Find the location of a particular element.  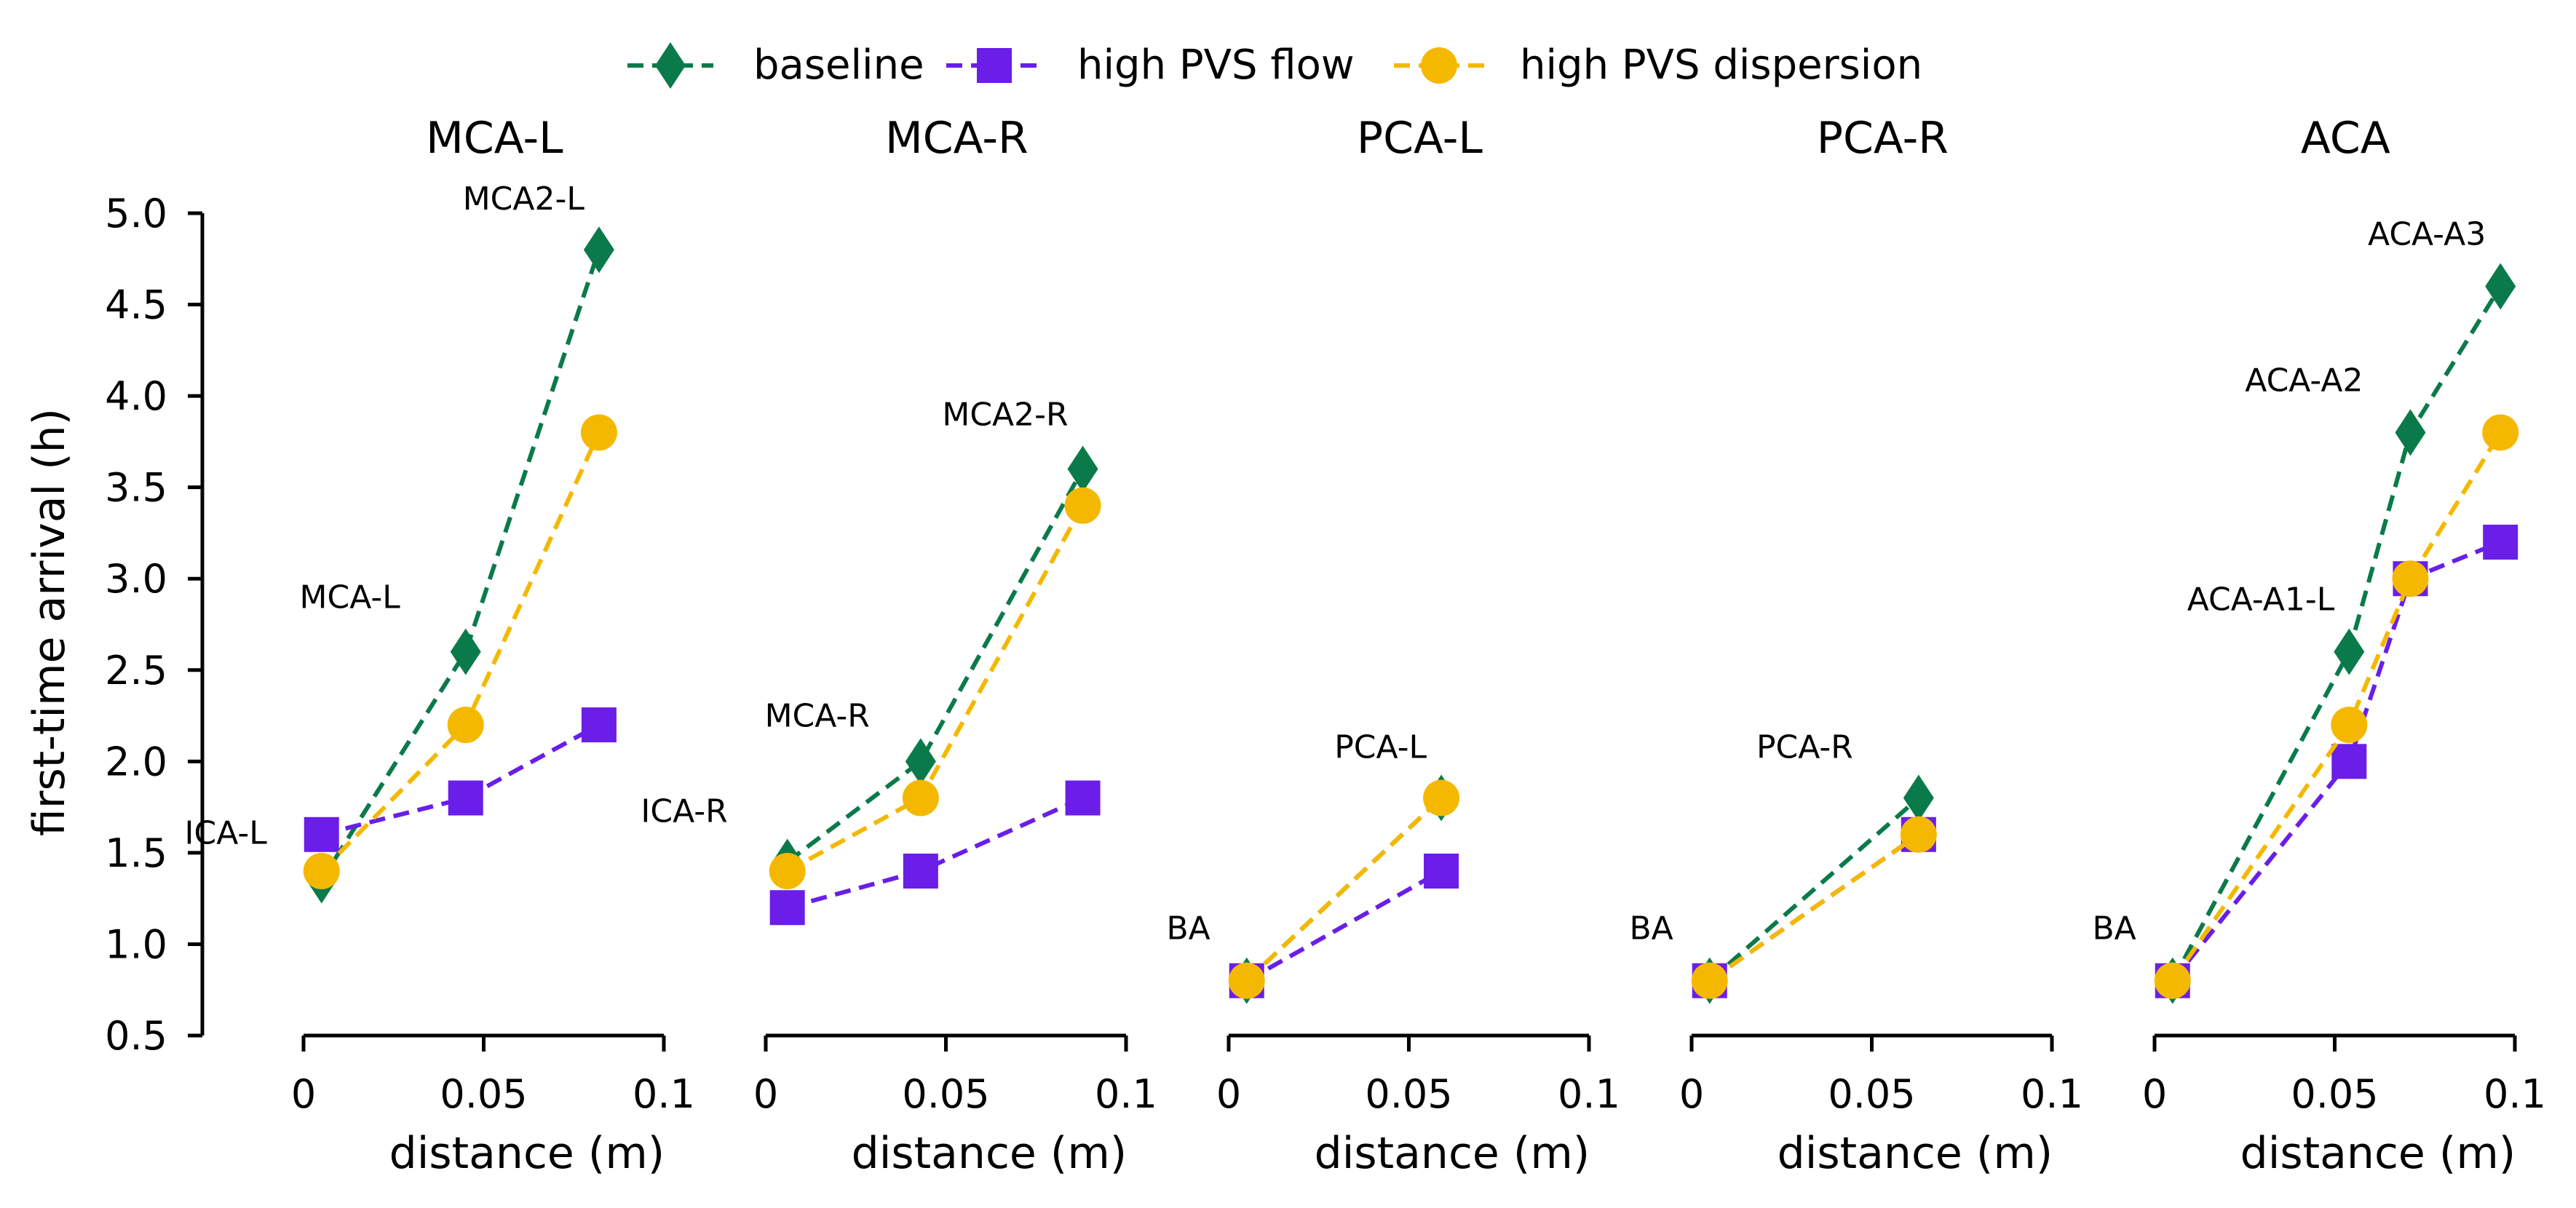

y-tick-label: 3.0 is located at coordinates (136, 579).